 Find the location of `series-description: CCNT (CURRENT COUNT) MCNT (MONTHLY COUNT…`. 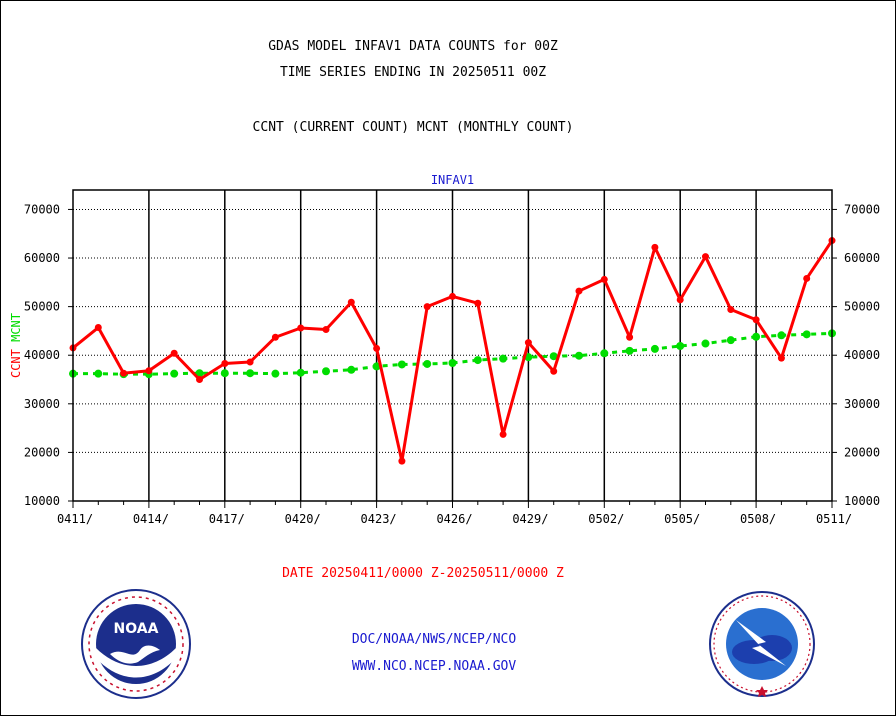

series-description: CCNT (CURRENT COUNT) MCNT (MONTHLY COUNT… is located at coordinates (413, 127).